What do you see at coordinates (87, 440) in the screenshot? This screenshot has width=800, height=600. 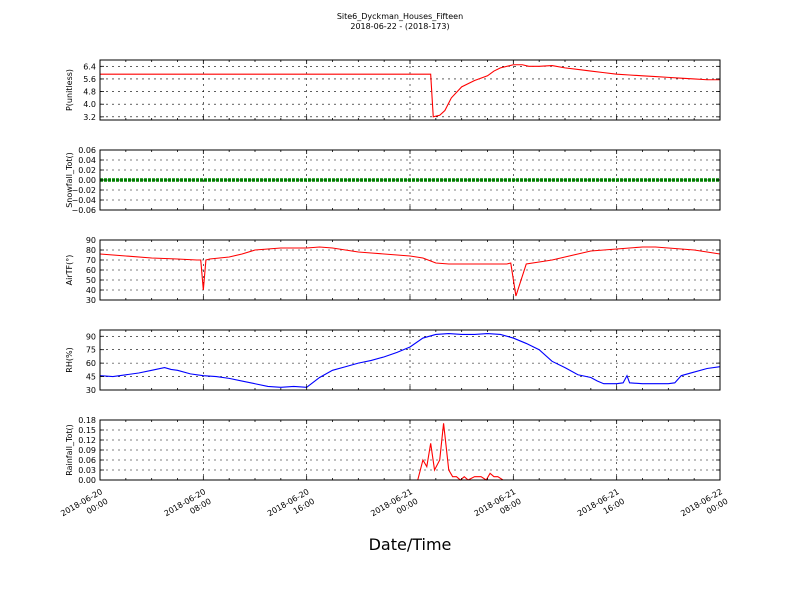 I see `y-tick-label: 0.12` at bounding box center [87, 440].